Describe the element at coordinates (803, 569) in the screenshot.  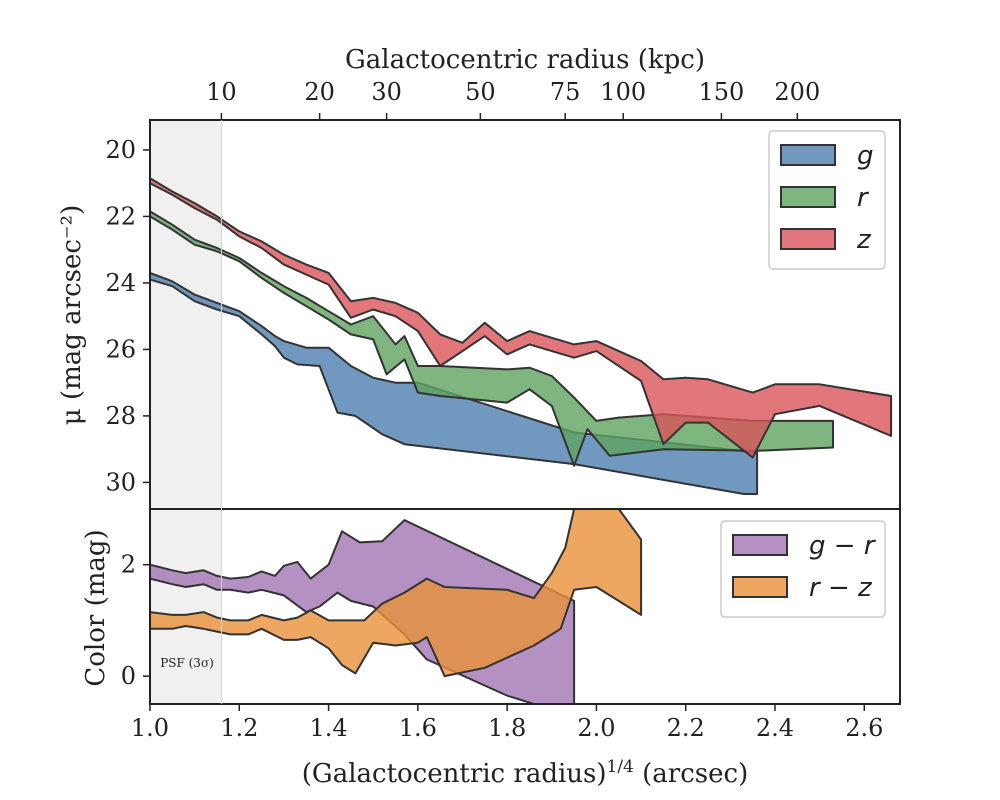
I see `color-legend: g − r r − z` at that location.